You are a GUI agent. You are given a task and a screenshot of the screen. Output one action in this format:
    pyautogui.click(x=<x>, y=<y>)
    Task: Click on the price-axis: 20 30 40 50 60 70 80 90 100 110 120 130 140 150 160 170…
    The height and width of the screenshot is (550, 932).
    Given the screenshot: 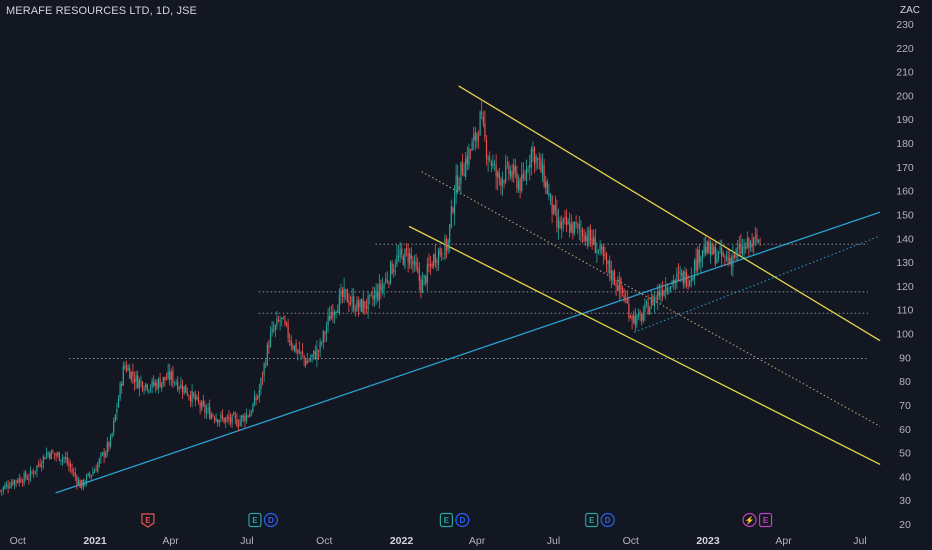 What is the action you would take?
    pyautogui.click(x=905, y=275)
    